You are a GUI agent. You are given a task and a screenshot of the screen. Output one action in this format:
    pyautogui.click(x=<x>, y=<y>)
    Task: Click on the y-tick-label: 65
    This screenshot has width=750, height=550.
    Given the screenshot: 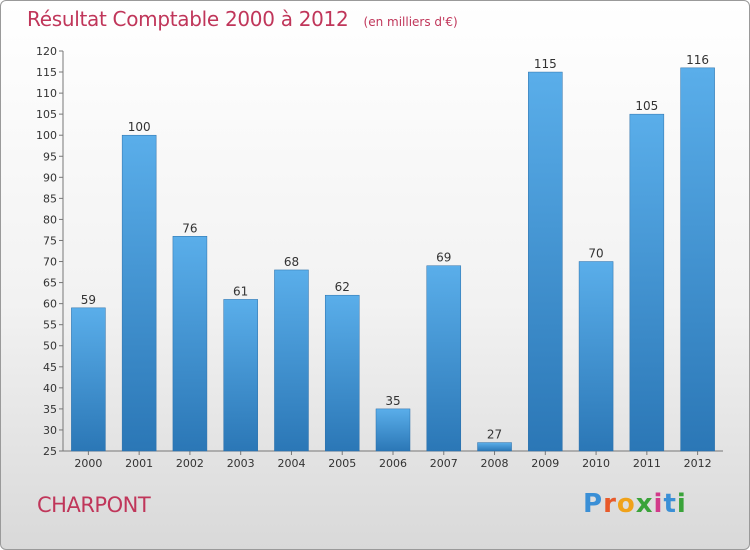 What is the action you would take?
    pyautogui.click(x=50, y=283)
    